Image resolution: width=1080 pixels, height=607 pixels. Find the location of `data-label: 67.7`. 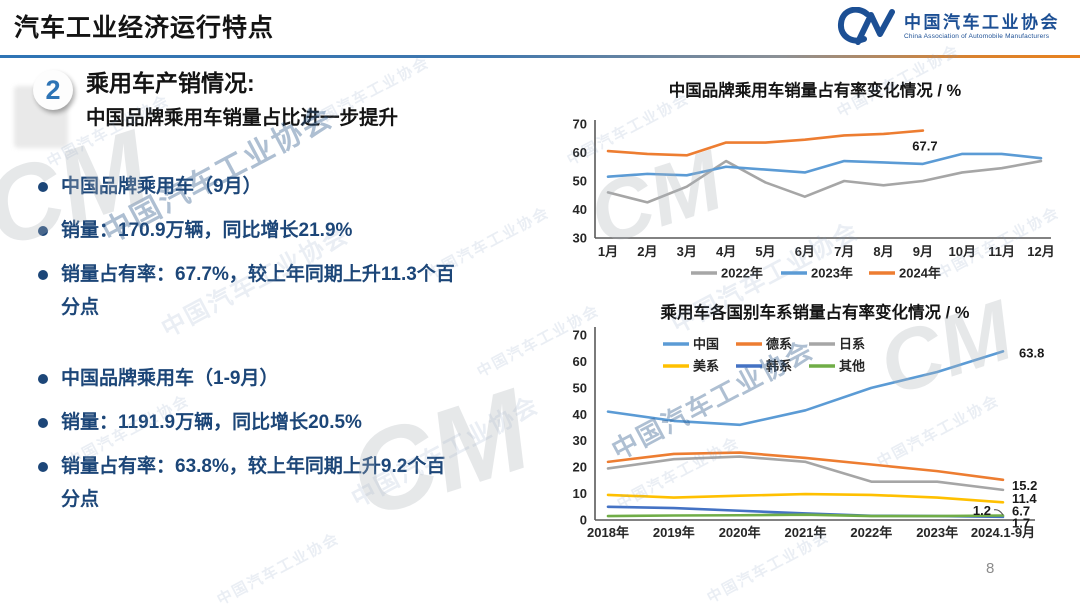

data-label: 67.7 is located at coordinates (924, 146).